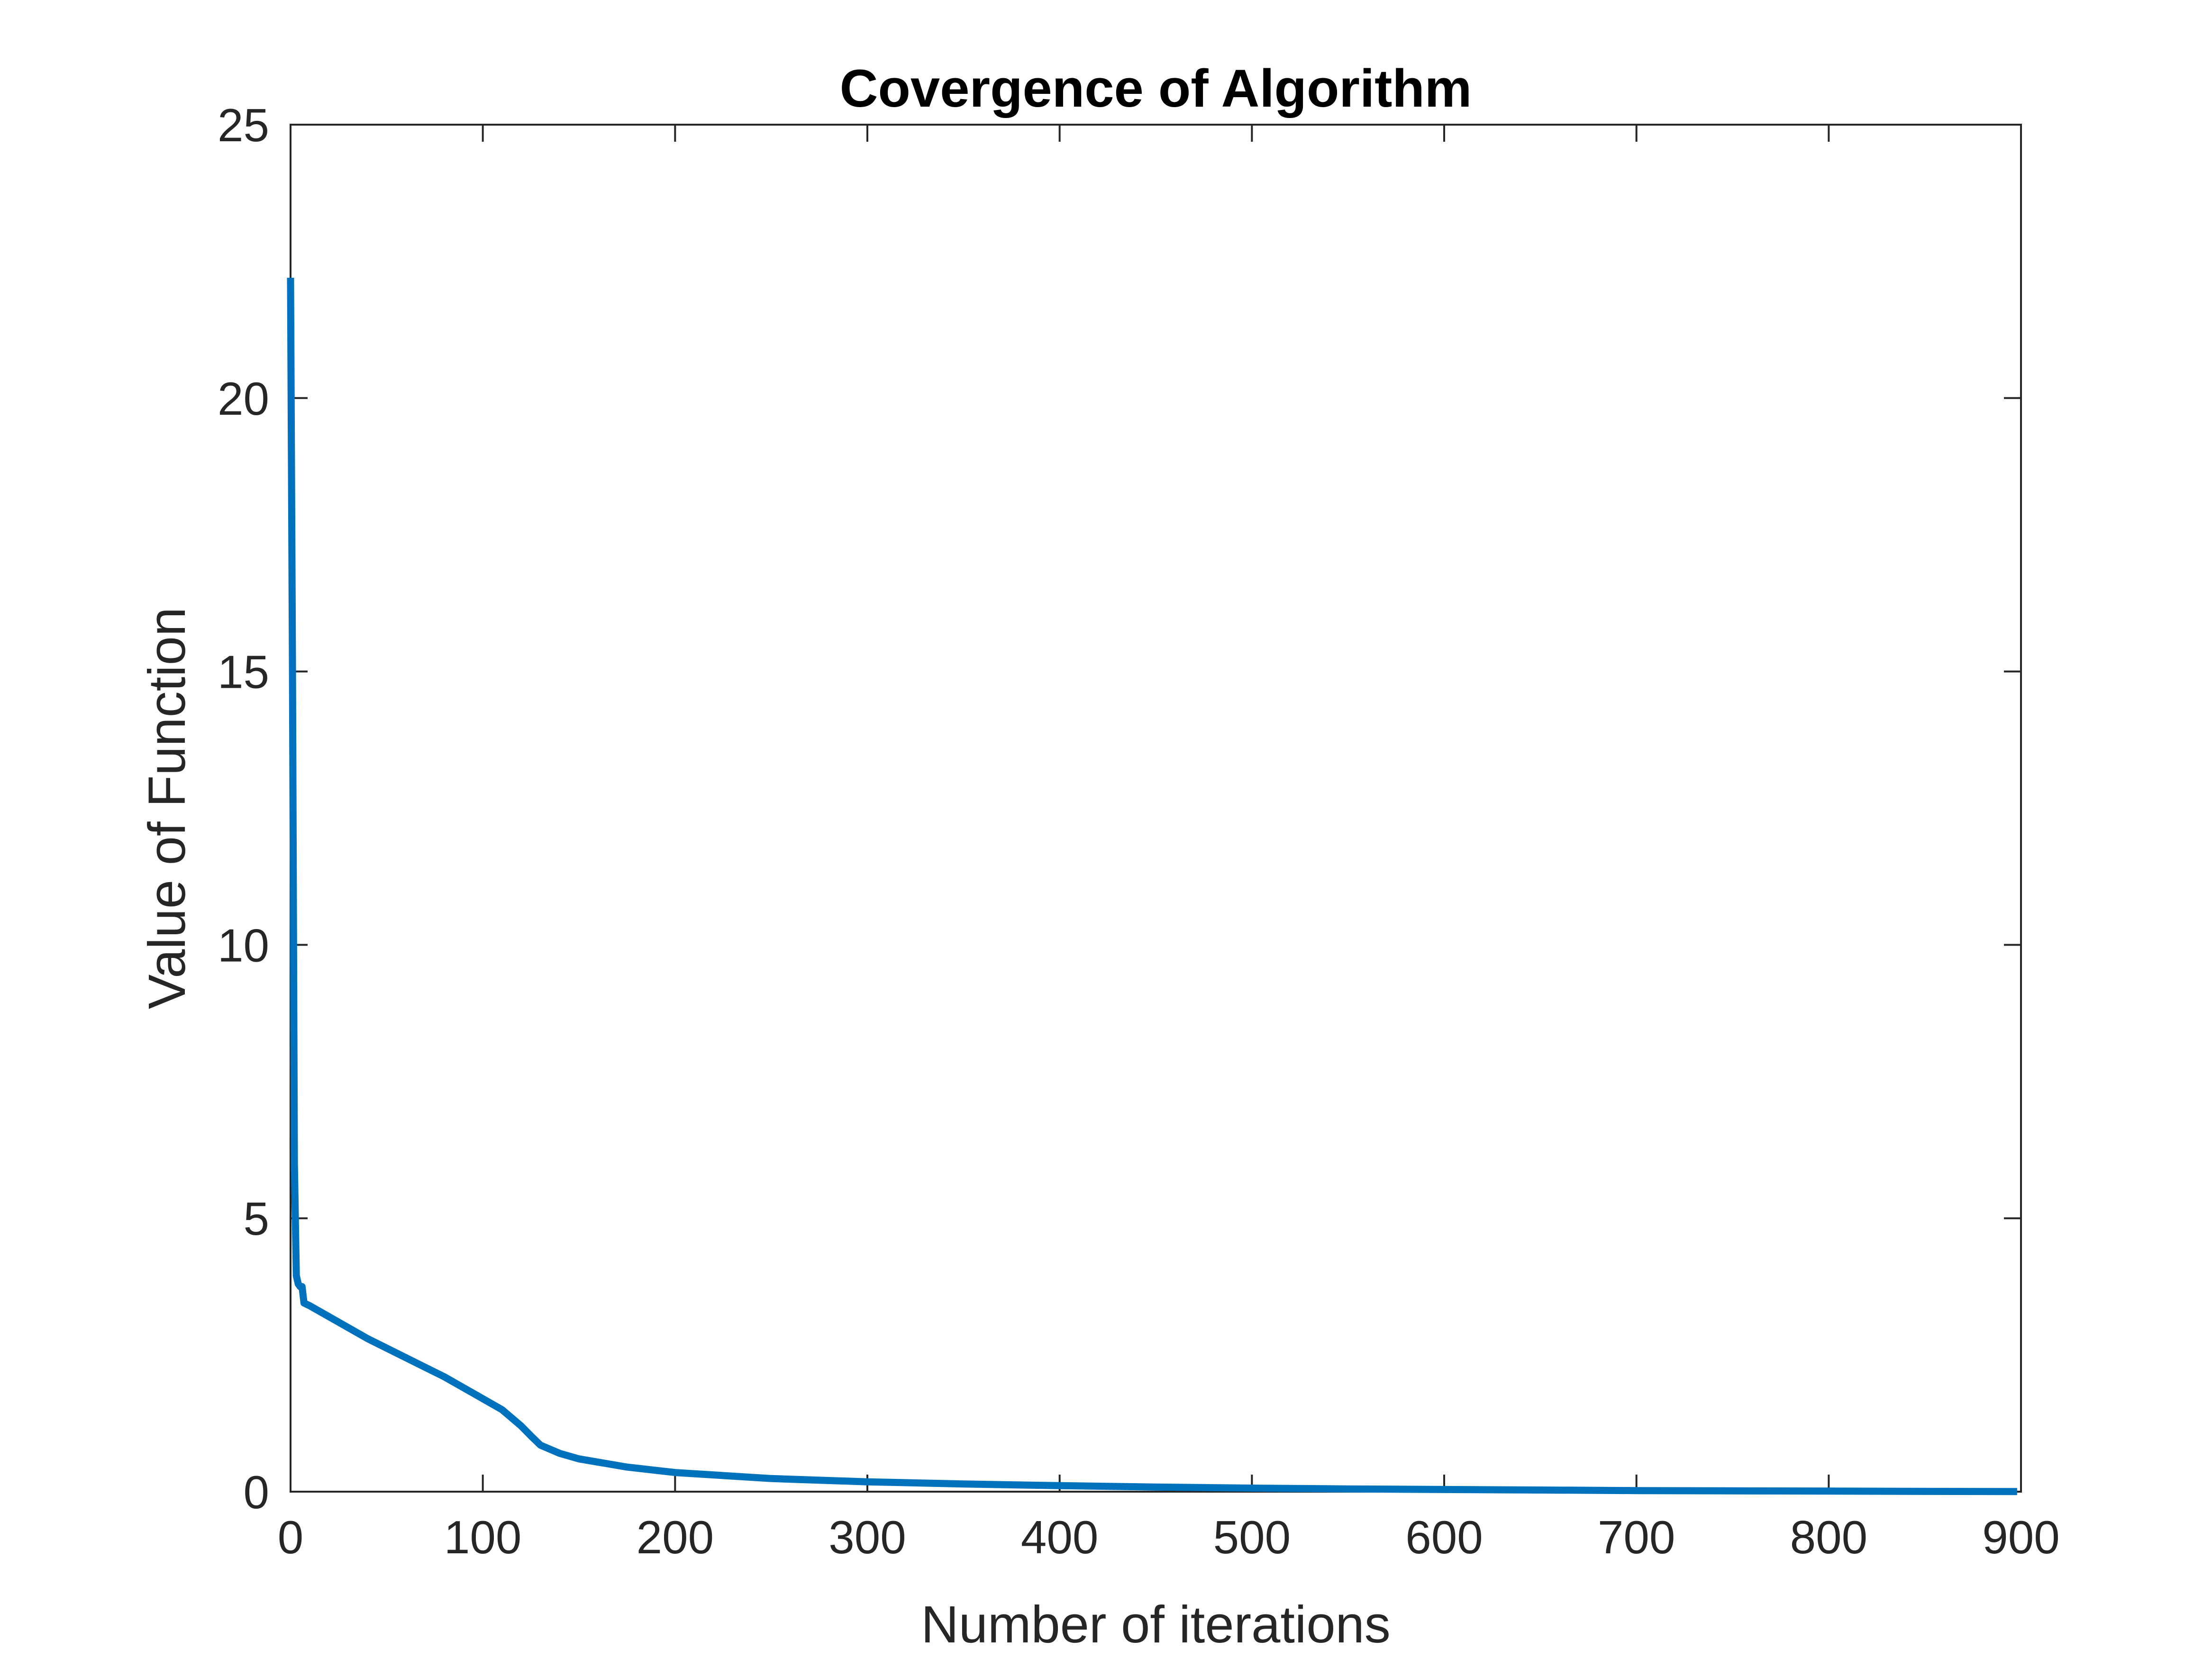  I want to click on y-tick-label: 15, so click(243, 672).